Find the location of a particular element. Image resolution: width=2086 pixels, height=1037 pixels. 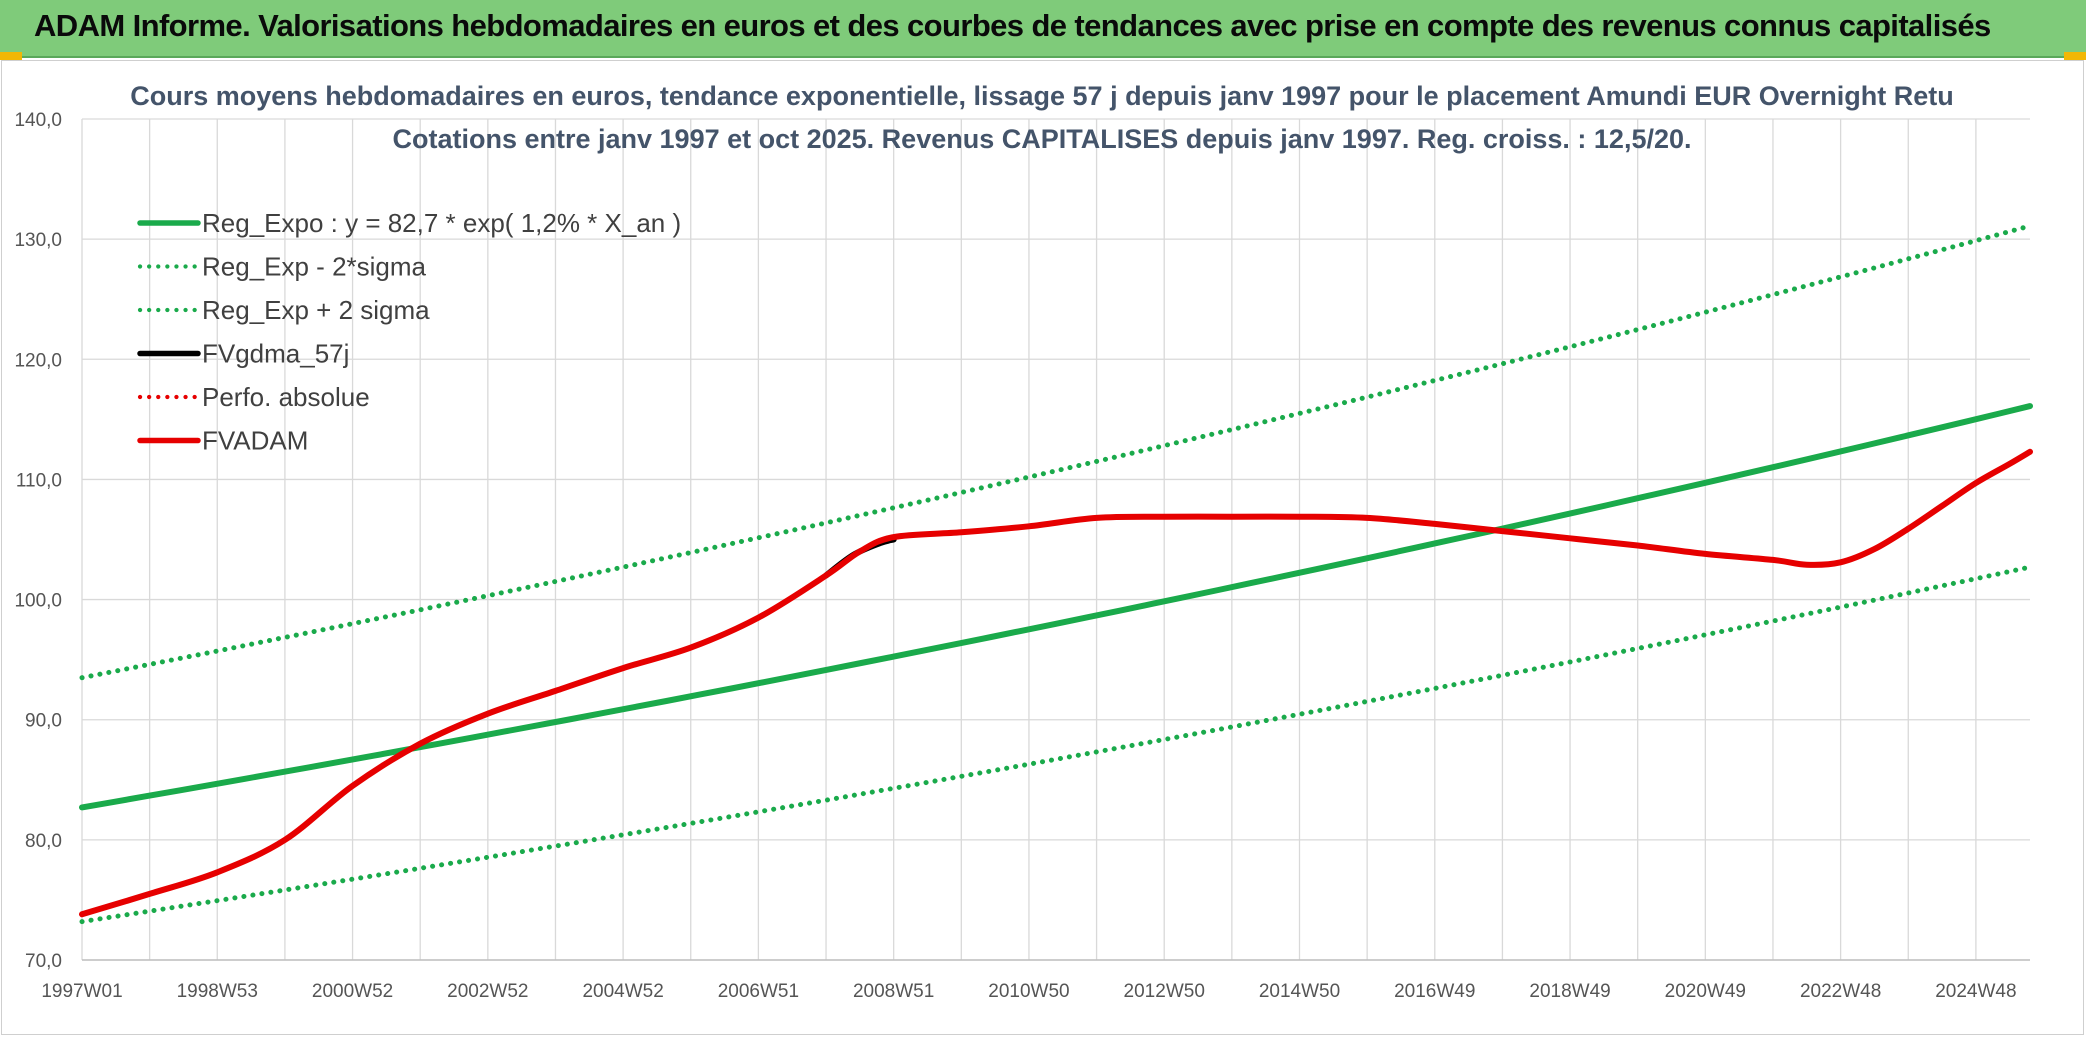

x-tick-label: 2004W52 is located at coordinates (622, 991).